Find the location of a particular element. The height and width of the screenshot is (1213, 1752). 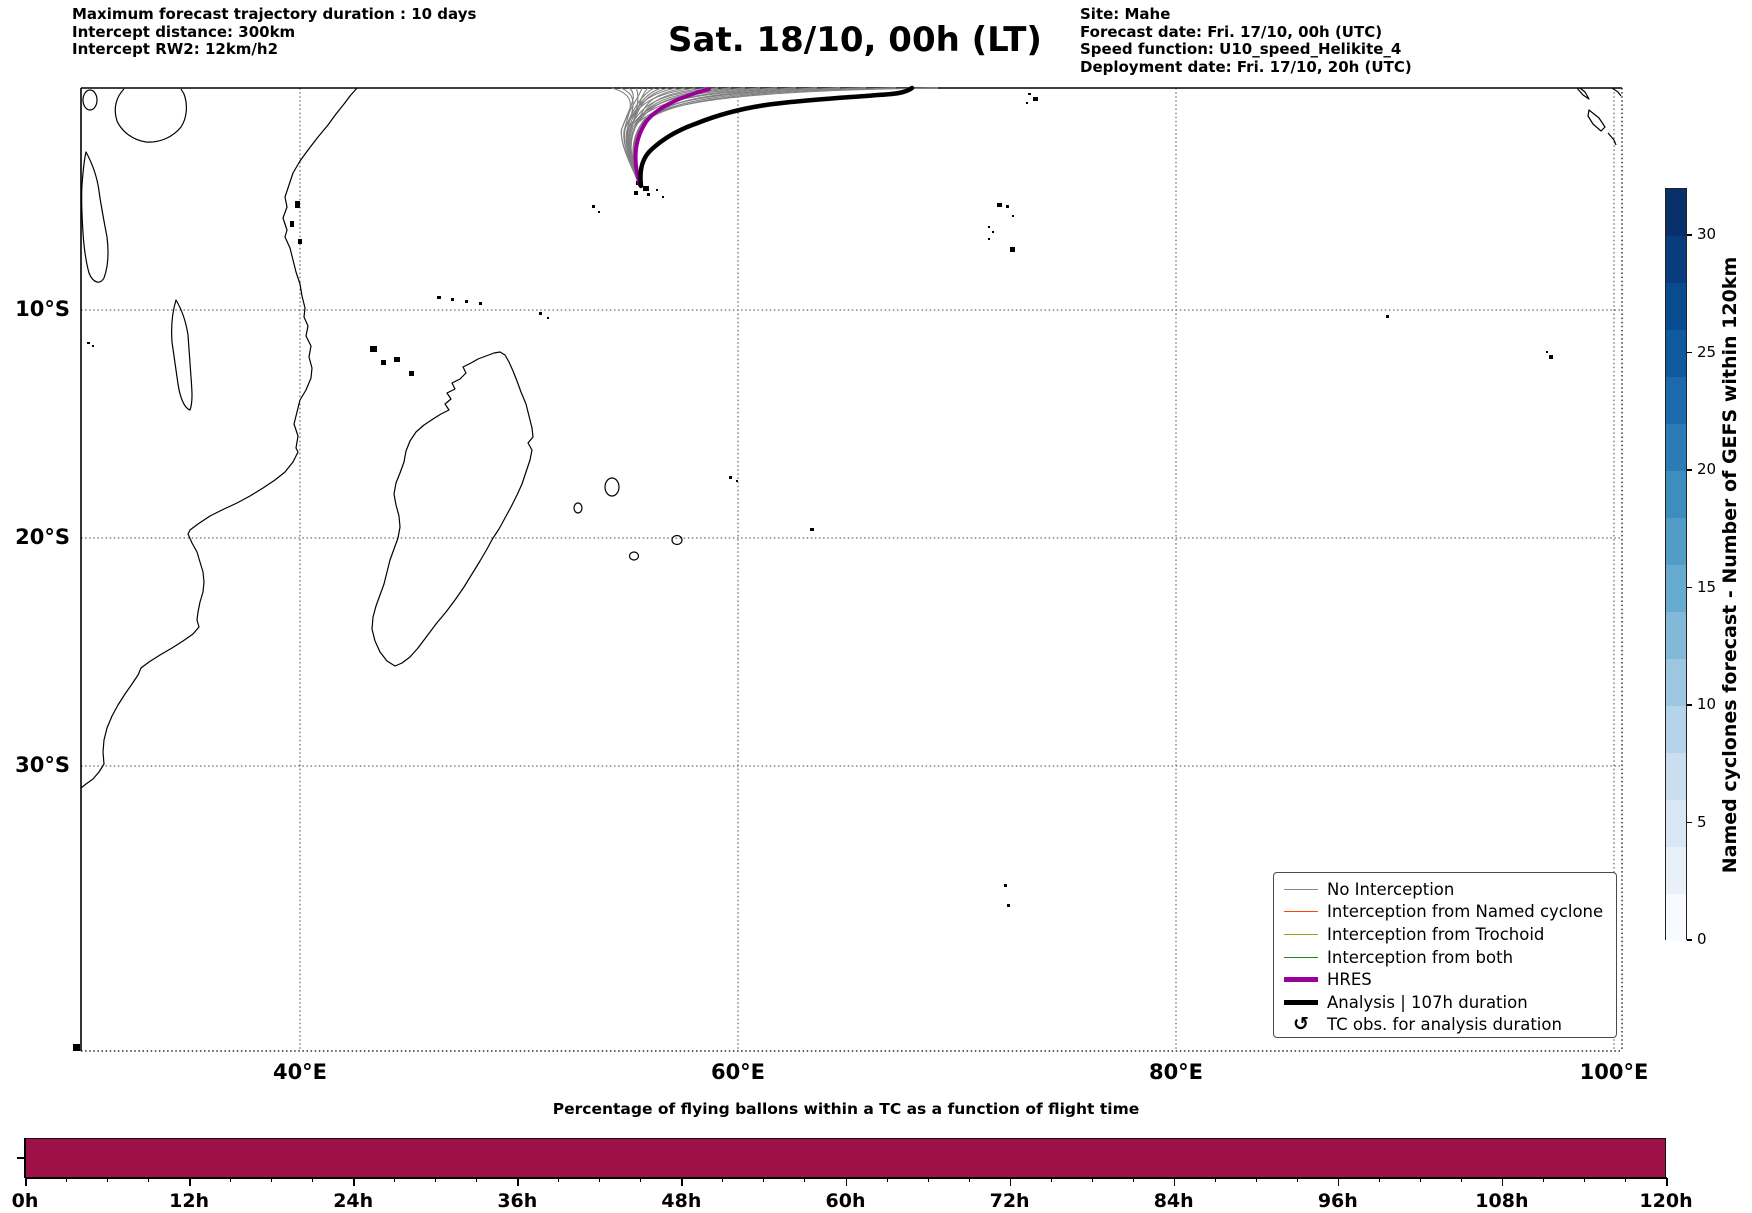

colorbar-tick-label: 5 is located at coordinates (1702, 821).